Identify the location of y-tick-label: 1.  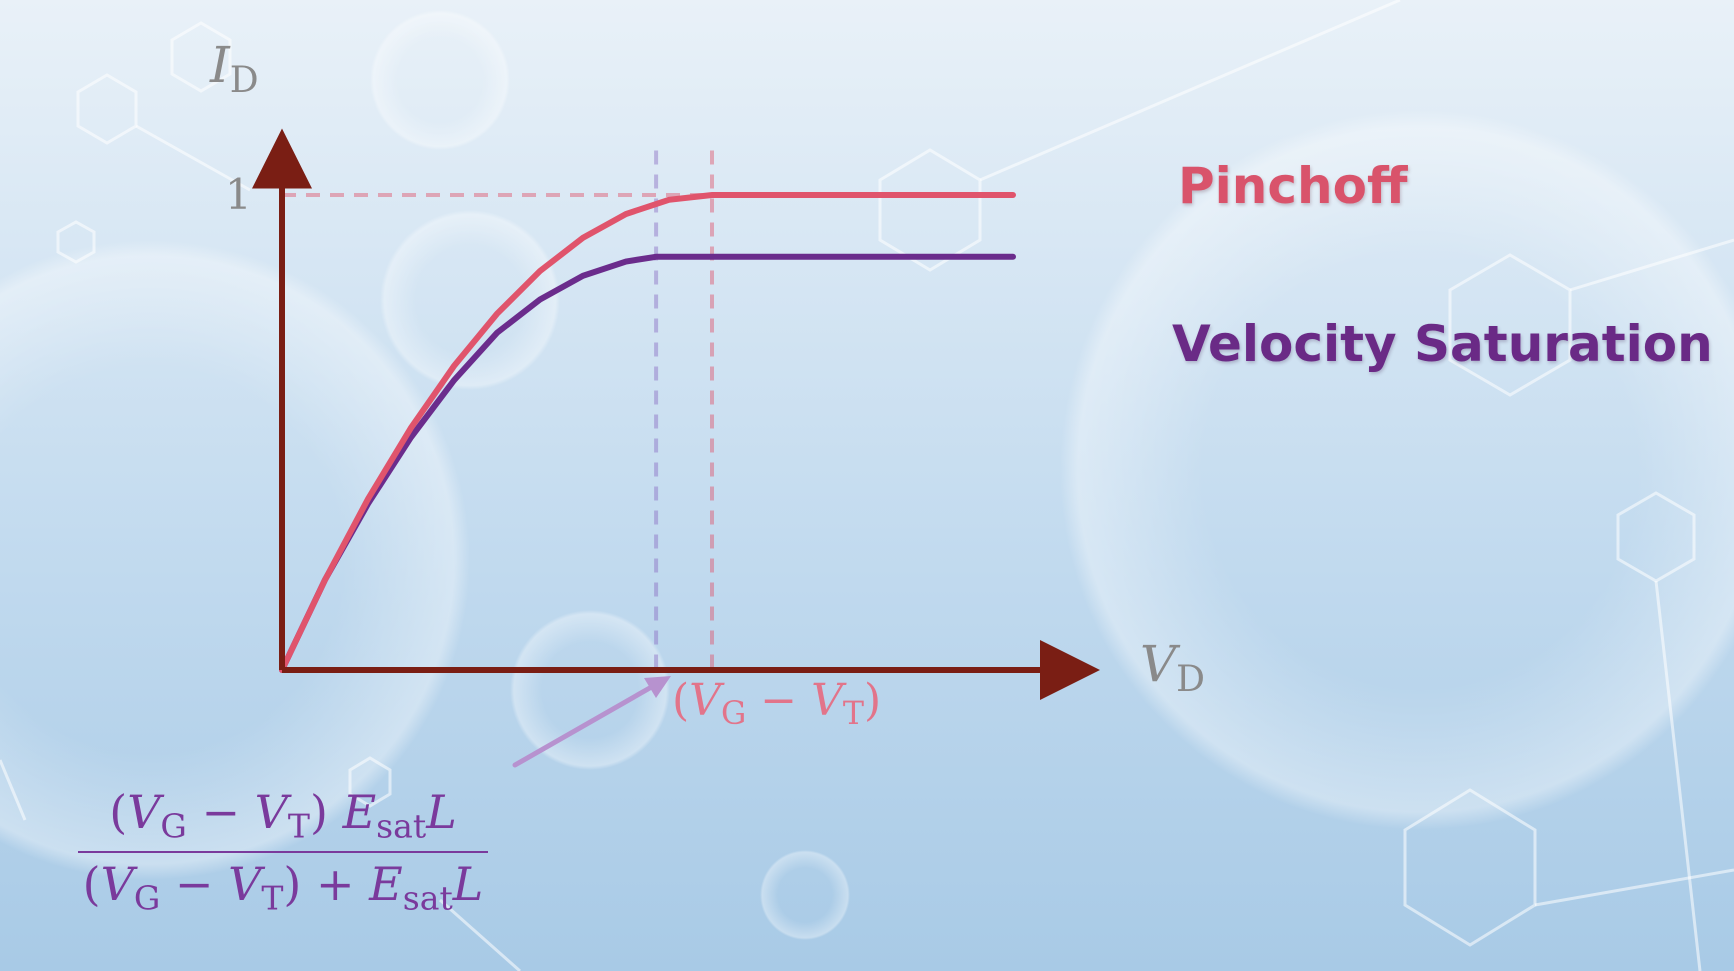
(238, 194).